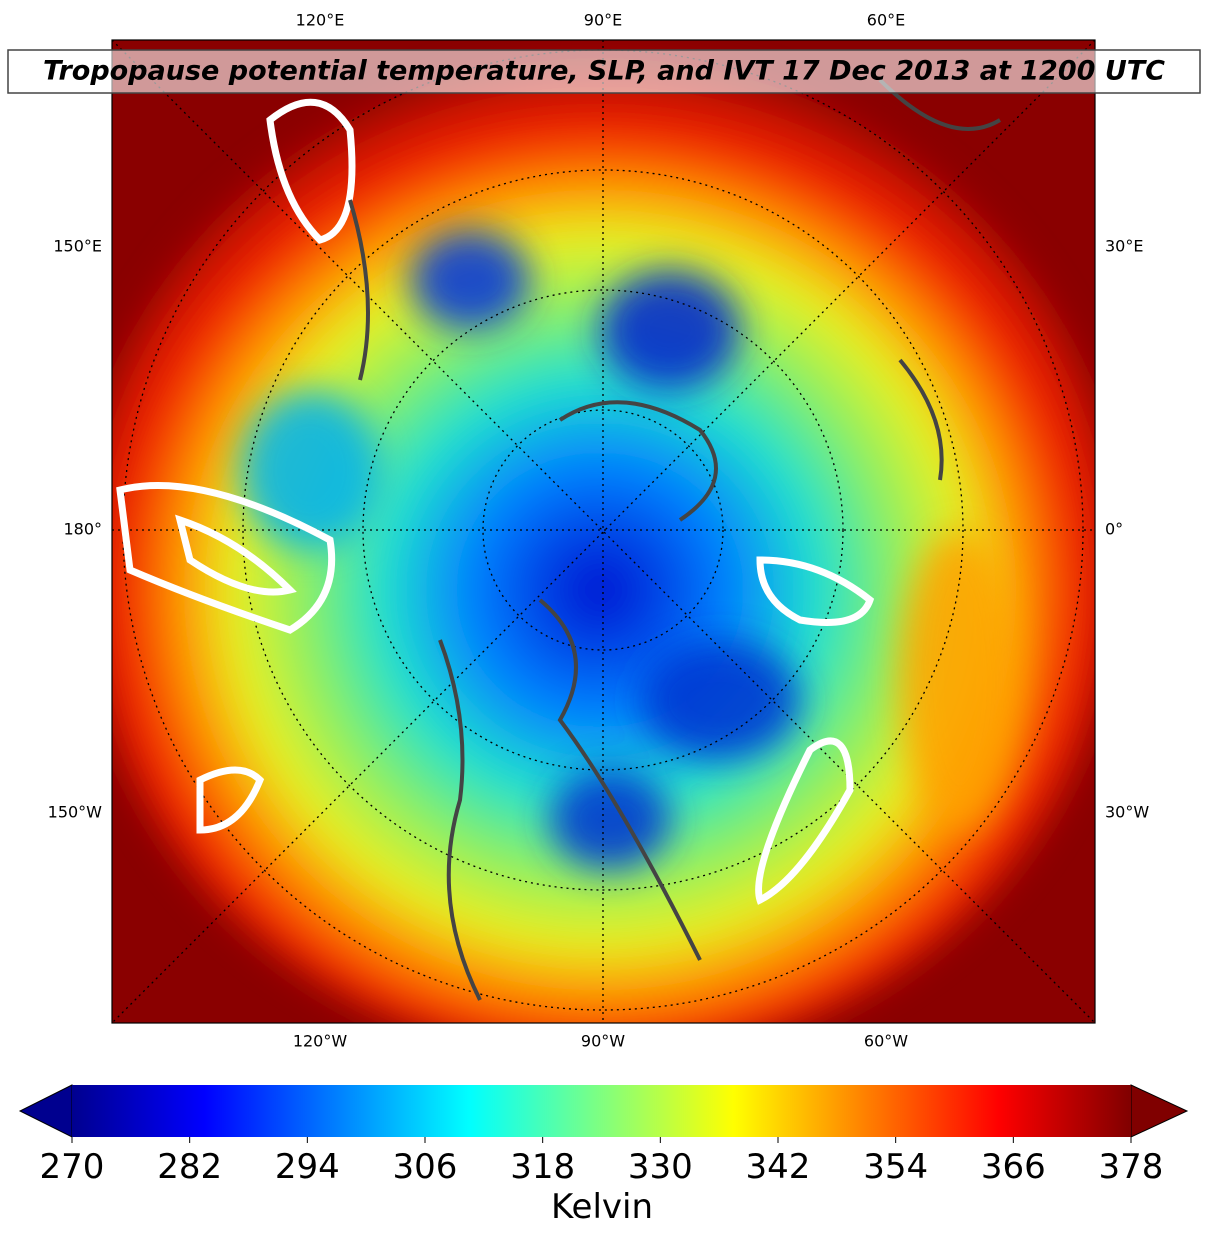 The height and width of the screenshot is (1238, 1206). What do you see at coordinates (778, 1167) in the screenshot?
I see `colorbar-tick-label: 342` at bounding box center [778, 1167].